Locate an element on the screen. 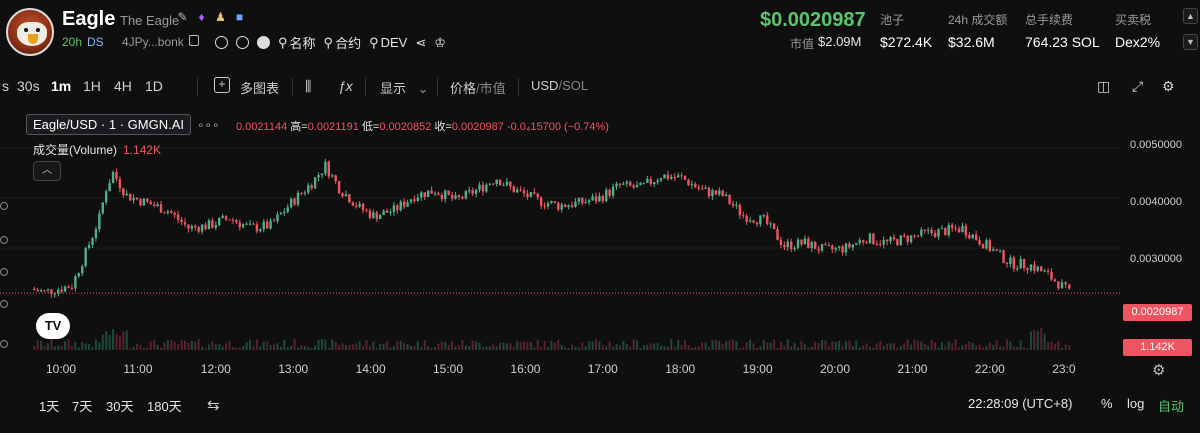  display-dropdown: 显示 ⌄ is located at coordinates (404, 88).